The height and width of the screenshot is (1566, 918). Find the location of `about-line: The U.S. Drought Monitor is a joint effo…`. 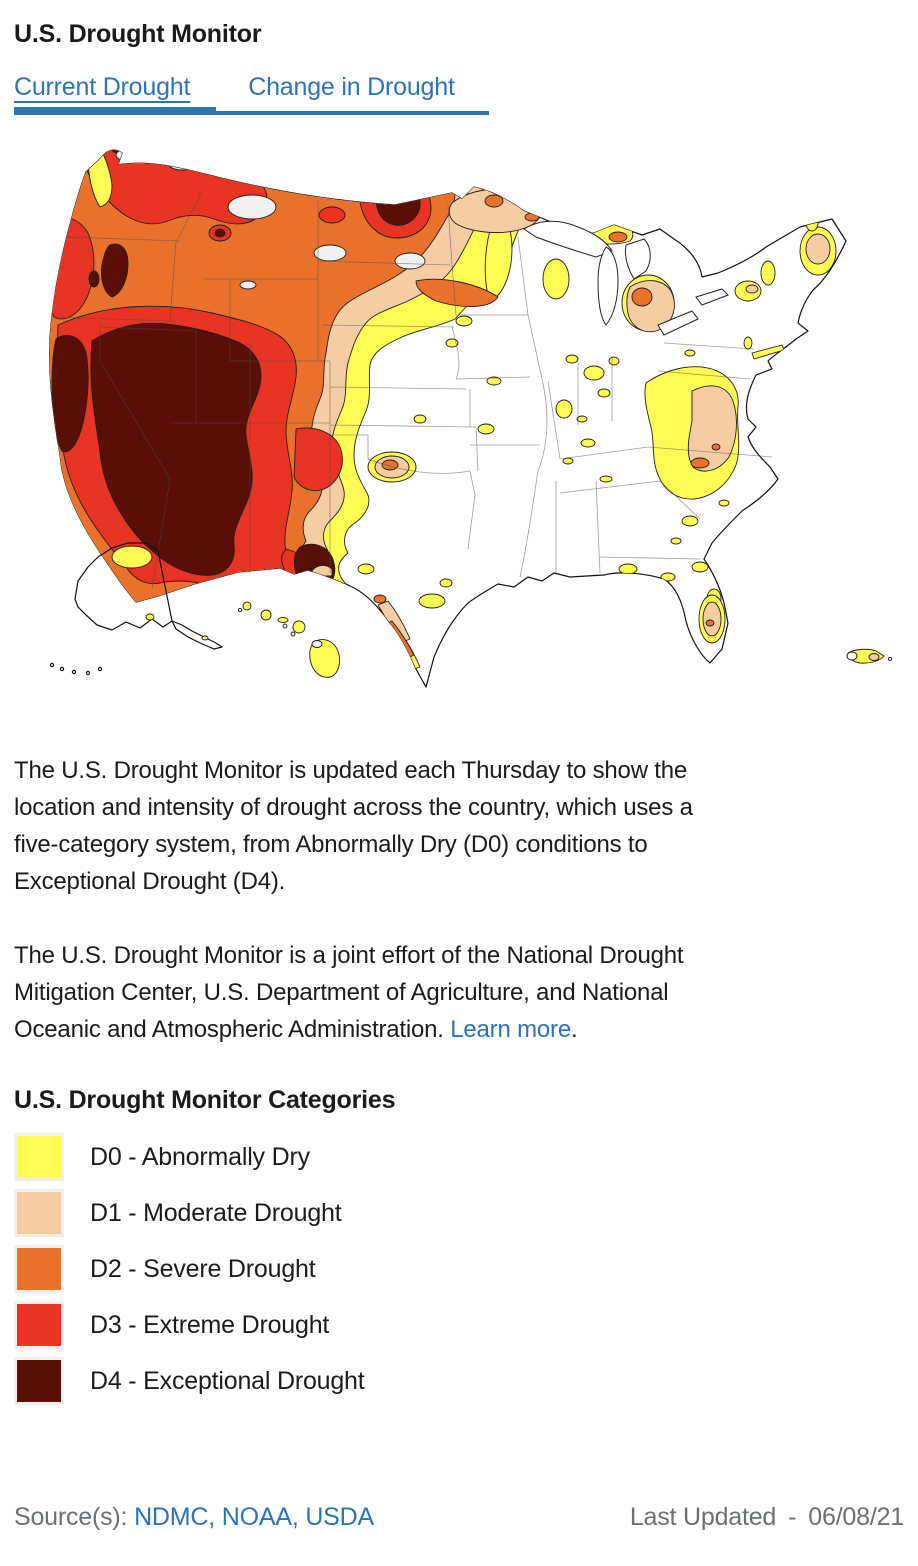

about-line: The U.S. Drought Monitor is a joint effo… is located at coordinates (349, 955).